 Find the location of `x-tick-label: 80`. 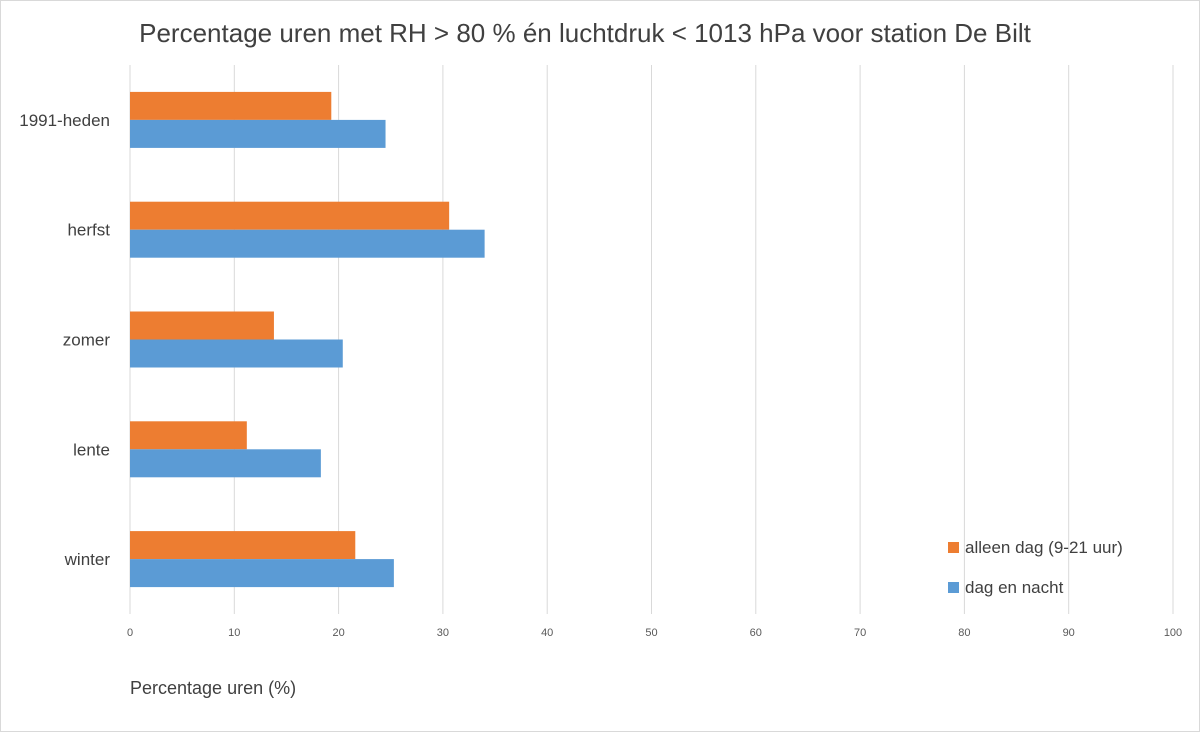

x-tick-label: 80 is located at coordinates (964, 633).